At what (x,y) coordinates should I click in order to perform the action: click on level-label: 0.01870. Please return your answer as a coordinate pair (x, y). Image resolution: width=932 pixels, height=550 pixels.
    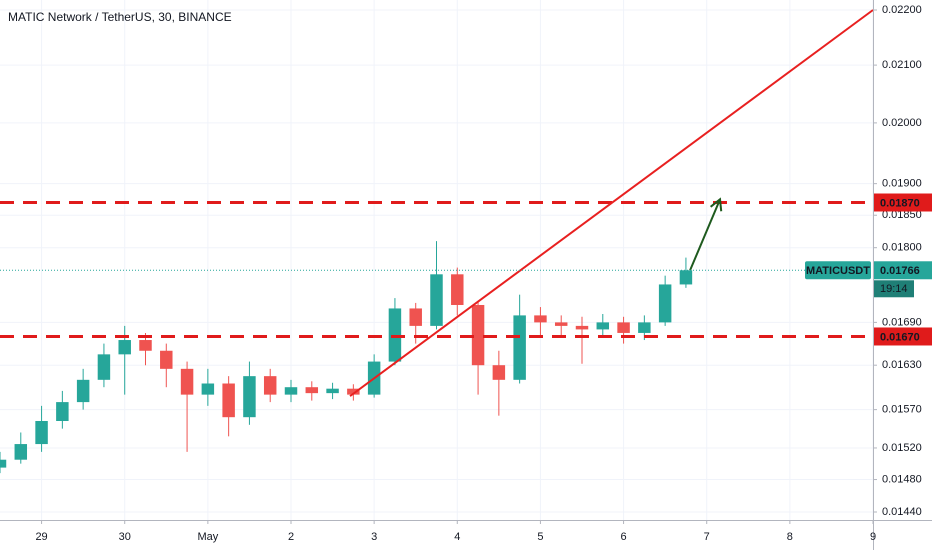
    Looking at the image, I should click on (900, 203).